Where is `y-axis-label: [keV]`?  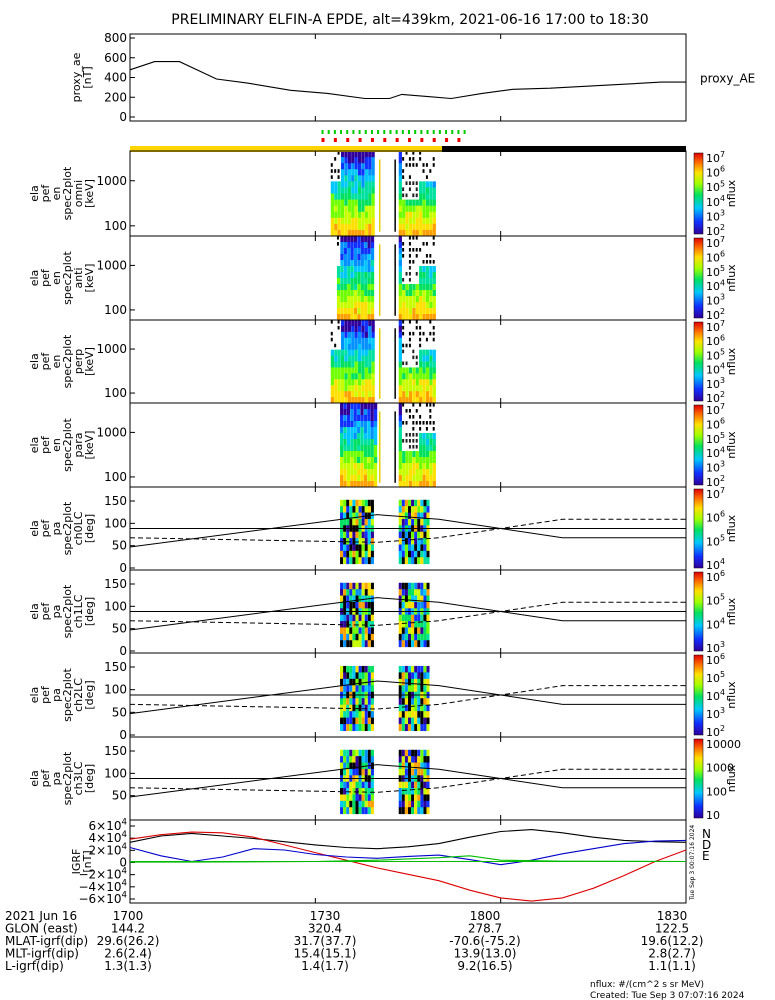 y-axis-label: [keV] is located at coordinates (89, 361).